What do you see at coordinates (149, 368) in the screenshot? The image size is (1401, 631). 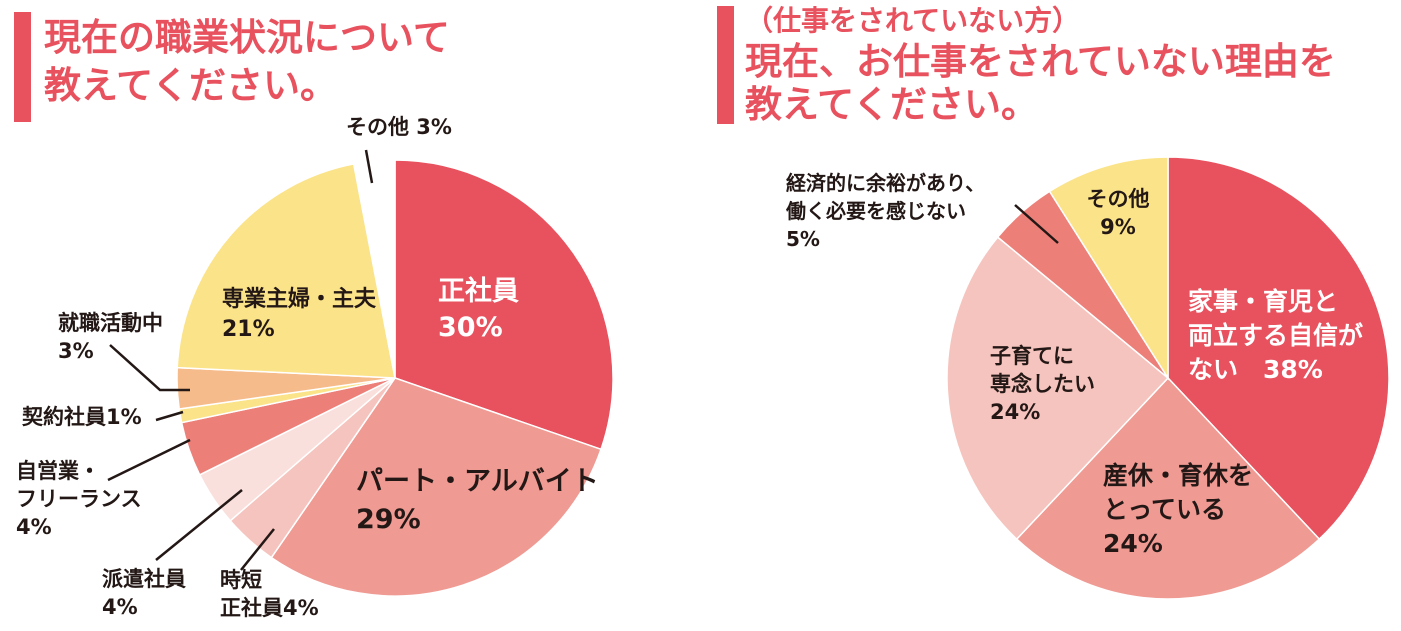 I see `left-leader-shushoku` at bounding box center [149, 368].